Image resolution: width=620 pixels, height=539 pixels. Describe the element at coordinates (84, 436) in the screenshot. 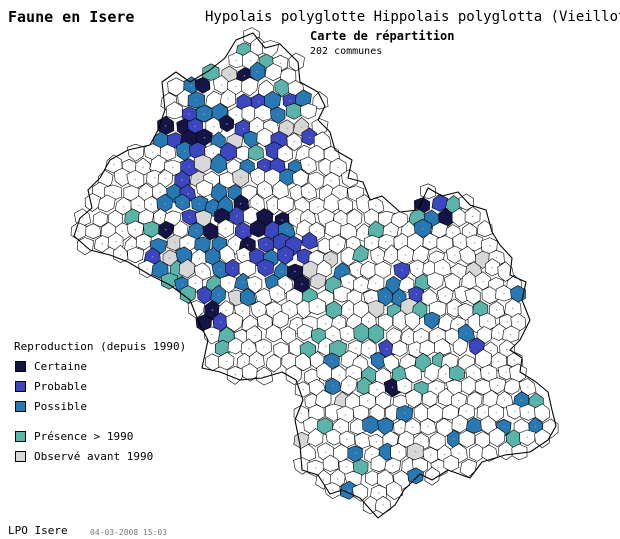

I see `legend-label: Présence > 1990` at that location.